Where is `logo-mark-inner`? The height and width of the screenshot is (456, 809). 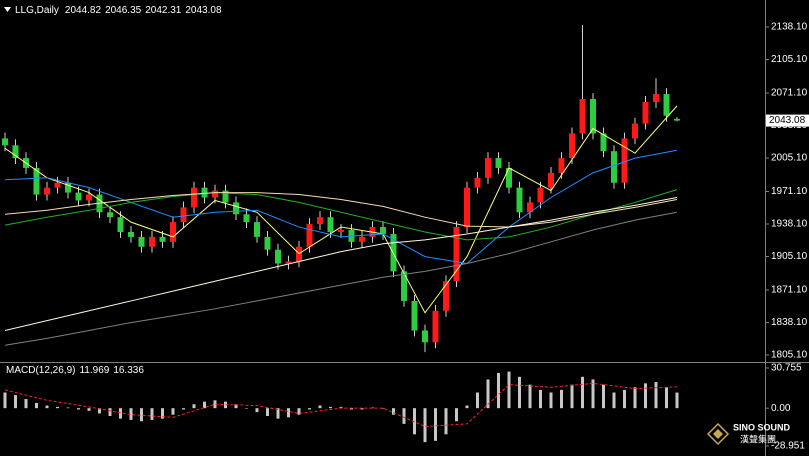 logo-mark-inner is located at coordinates (718, 434).